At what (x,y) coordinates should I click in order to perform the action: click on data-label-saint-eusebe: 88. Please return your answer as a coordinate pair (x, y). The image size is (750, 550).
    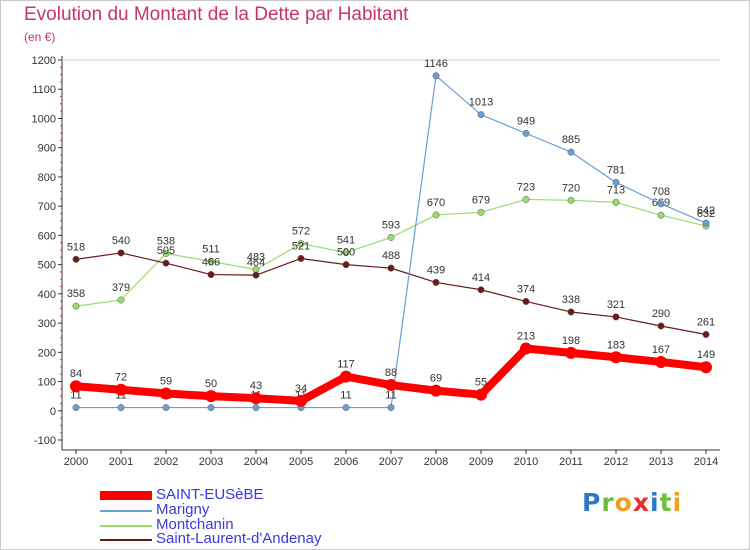
    Looking at the image, I should click on (391, 373).